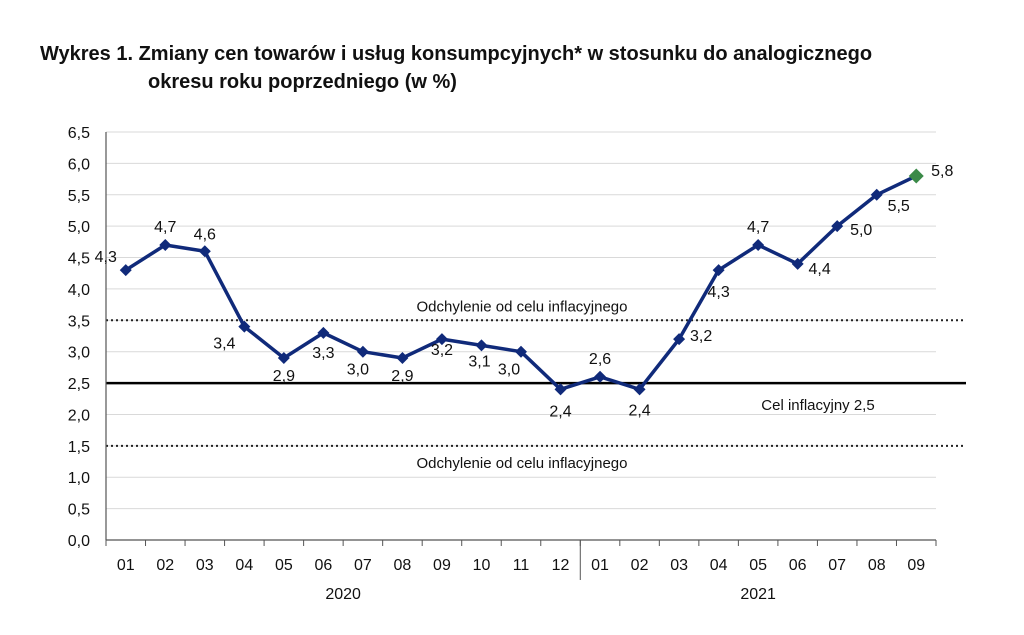 The image size is (1024, 635). I want to click on data-label: 2,6, so click(600, 359).